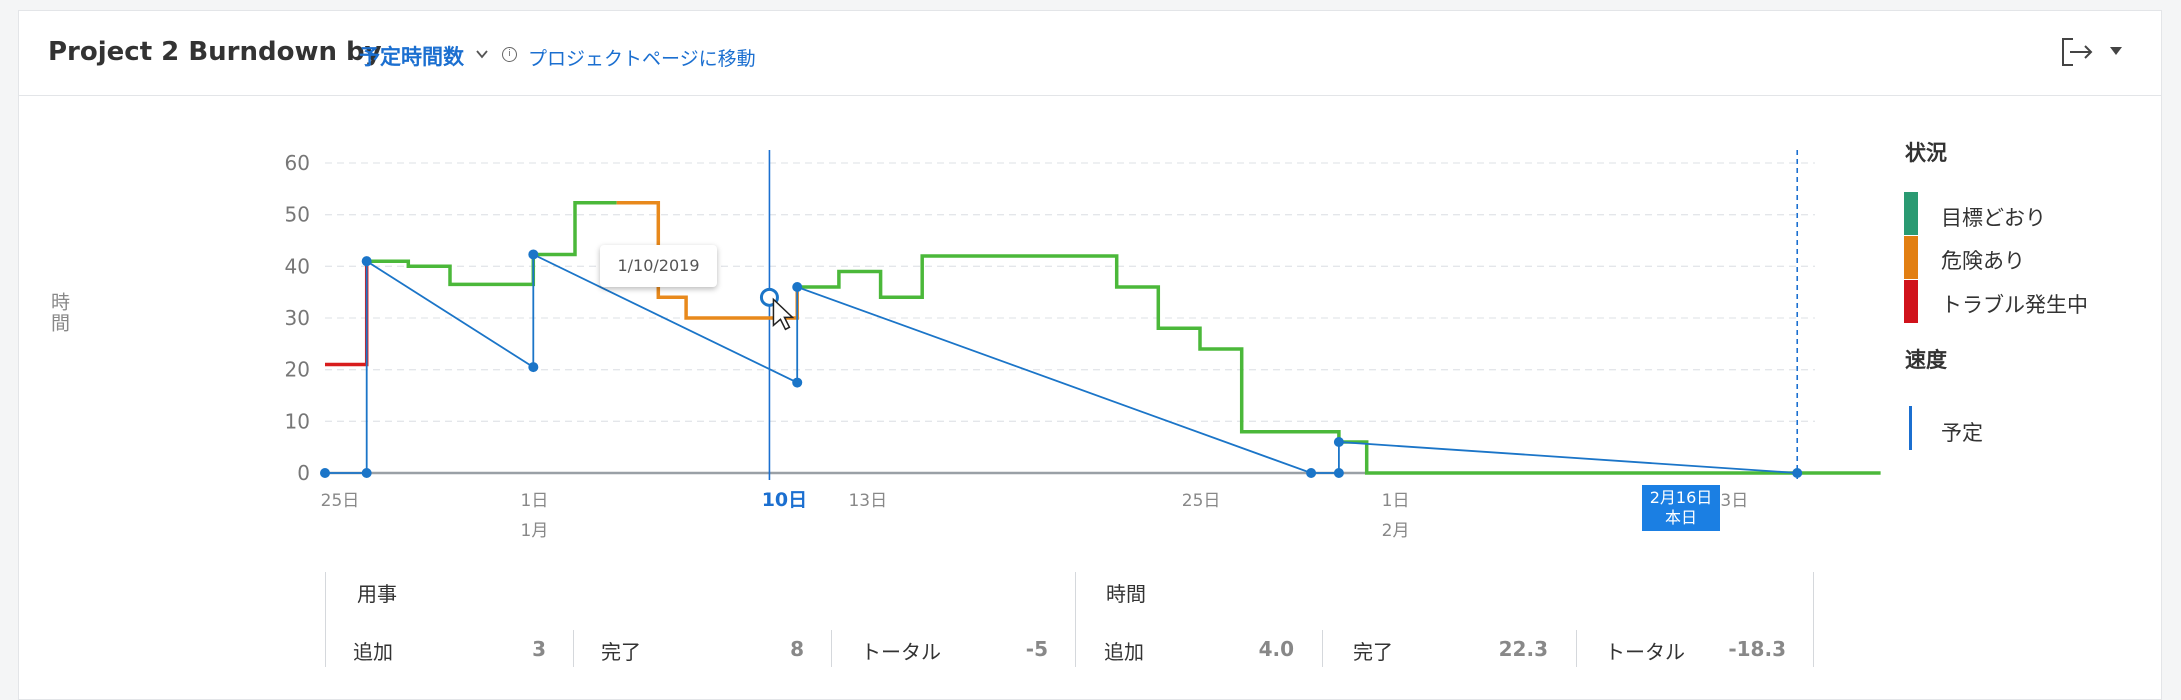 Image resolution: width=2181 pixels, height=700 pixels. What do you see at coordinates (1373, 652) in the screenshot?
I see `hours-done-label: 完了` at bounding box center [1373, 652].